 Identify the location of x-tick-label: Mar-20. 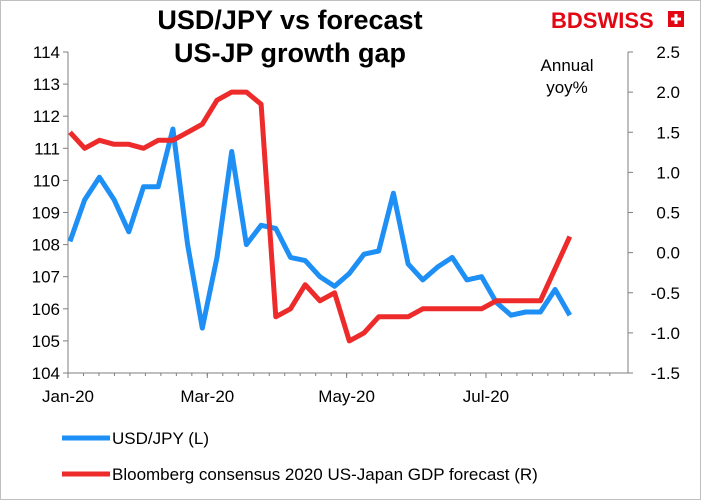
(207, 396).